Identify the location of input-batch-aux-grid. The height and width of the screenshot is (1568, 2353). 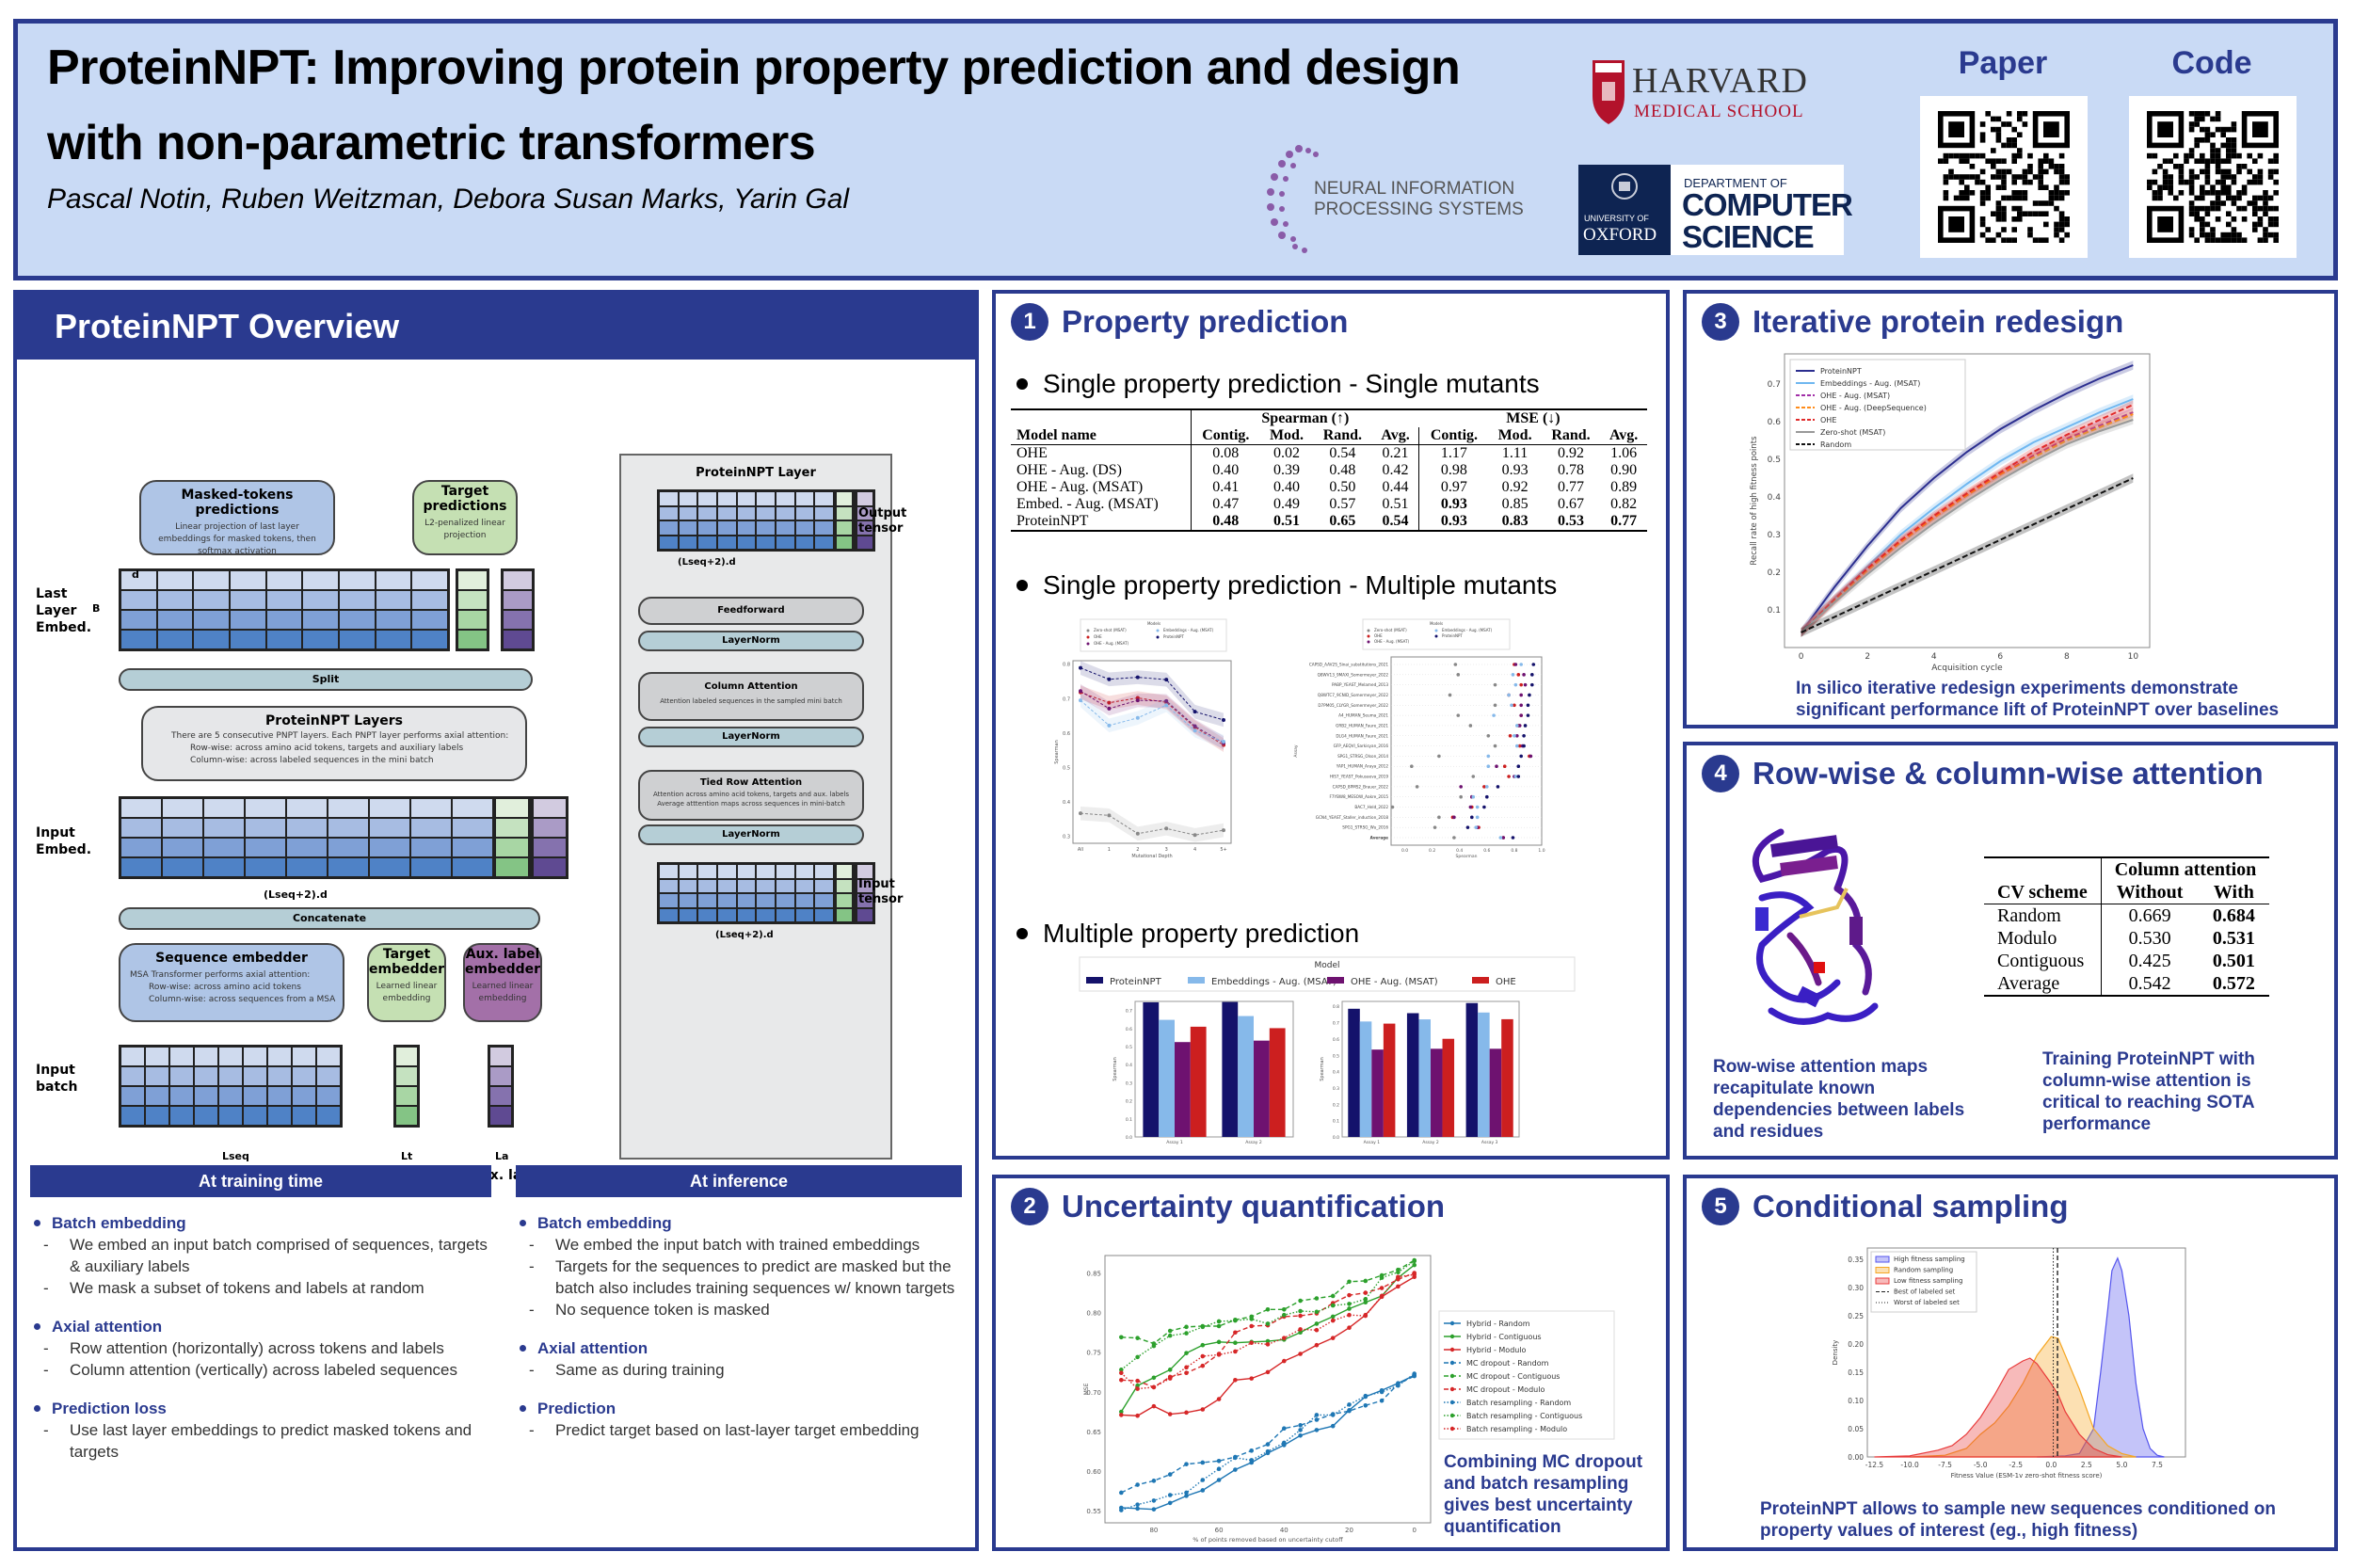
(501, 1086).